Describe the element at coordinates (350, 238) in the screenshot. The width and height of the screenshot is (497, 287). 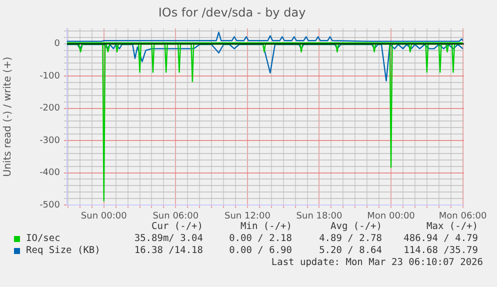
I see `text: 4.89 / 2.78` at that location.